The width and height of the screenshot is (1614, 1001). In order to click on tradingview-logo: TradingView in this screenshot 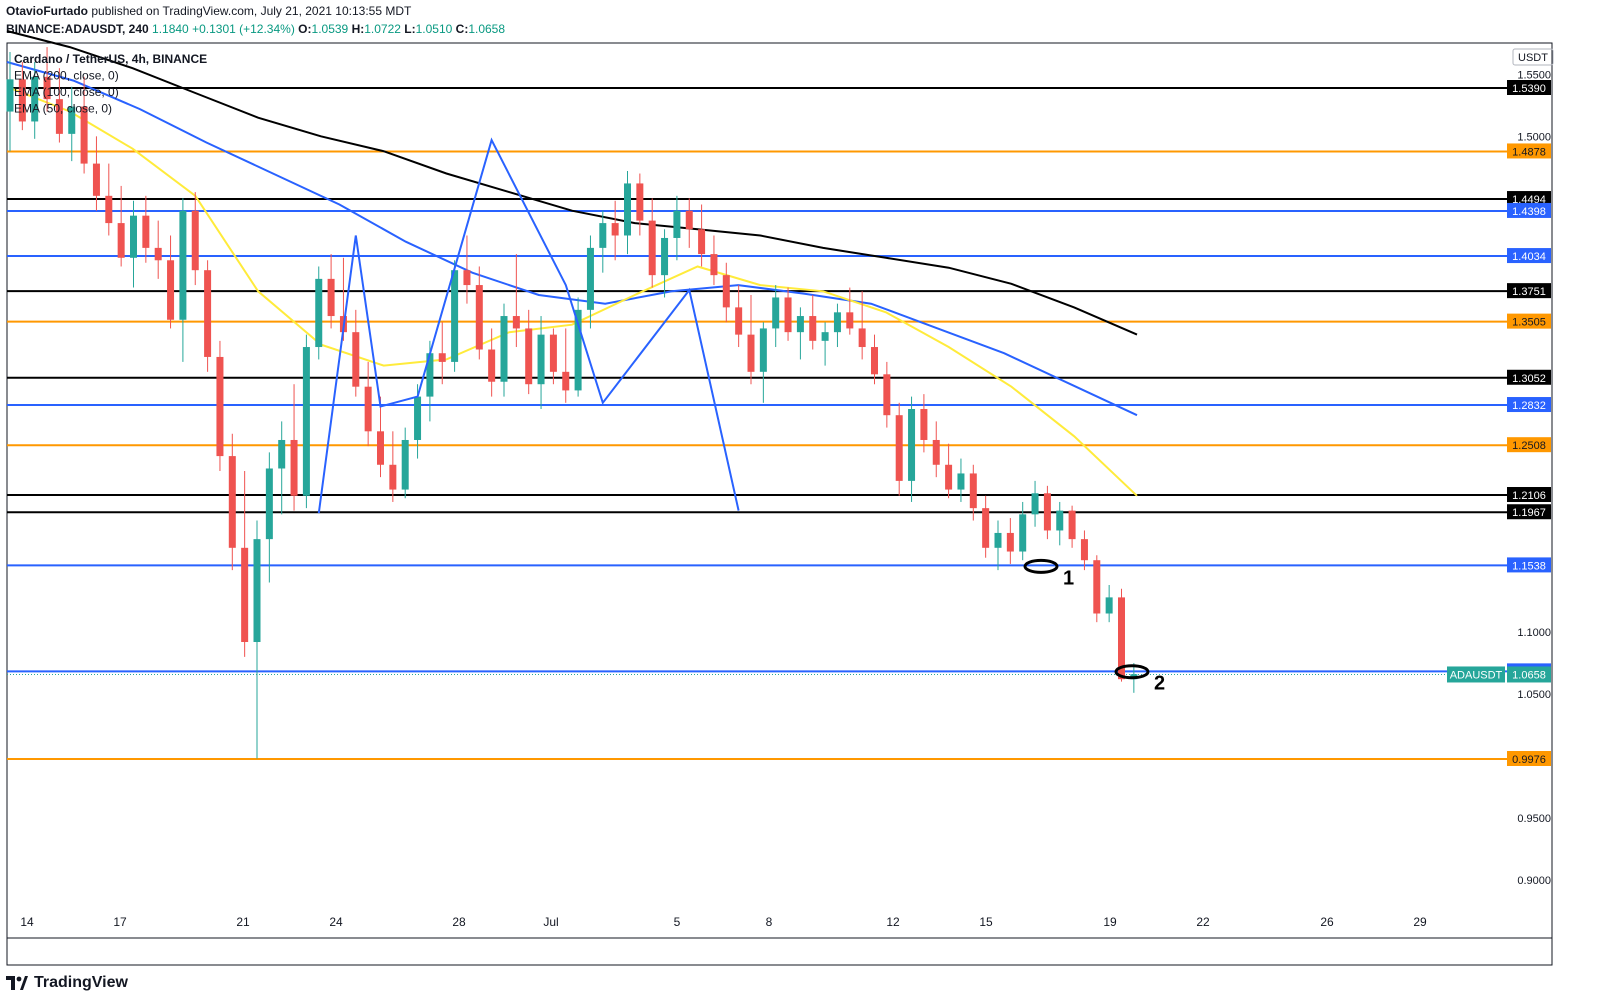, I will do `click(67, 983)`.